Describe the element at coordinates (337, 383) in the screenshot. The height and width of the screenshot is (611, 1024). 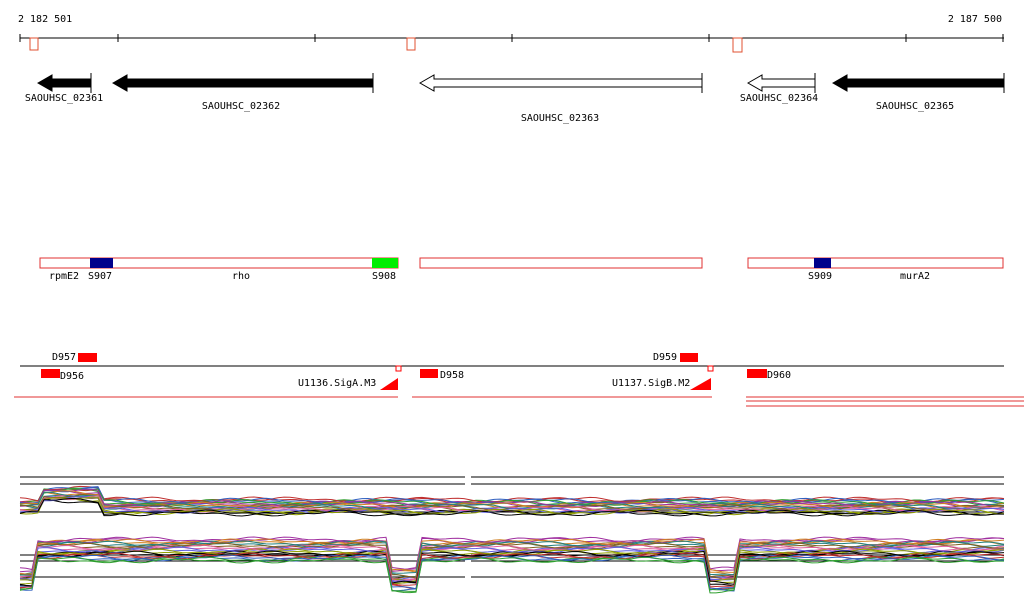
I see `feature-label: U1136.SigA.M3` at that location.